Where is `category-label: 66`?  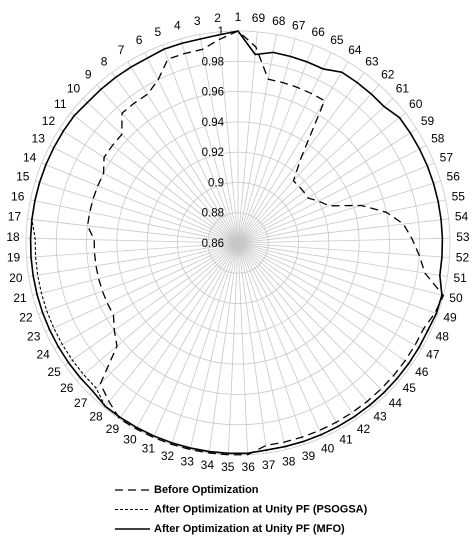 category-label: 66 is located at coordinates (318, 32).